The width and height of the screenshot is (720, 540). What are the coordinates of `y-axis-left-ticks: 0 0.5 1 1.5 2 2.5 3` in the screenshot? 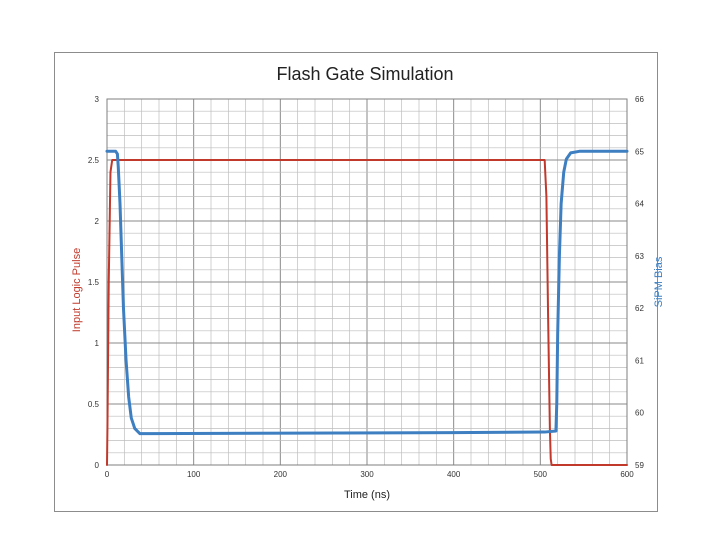 It's located at (94, 282).